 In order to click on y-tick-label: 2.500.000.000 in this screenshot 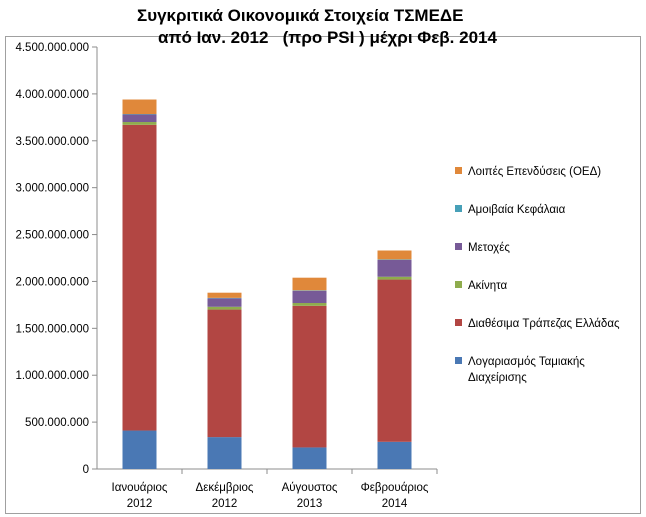, I will do `click(52, 236)`.